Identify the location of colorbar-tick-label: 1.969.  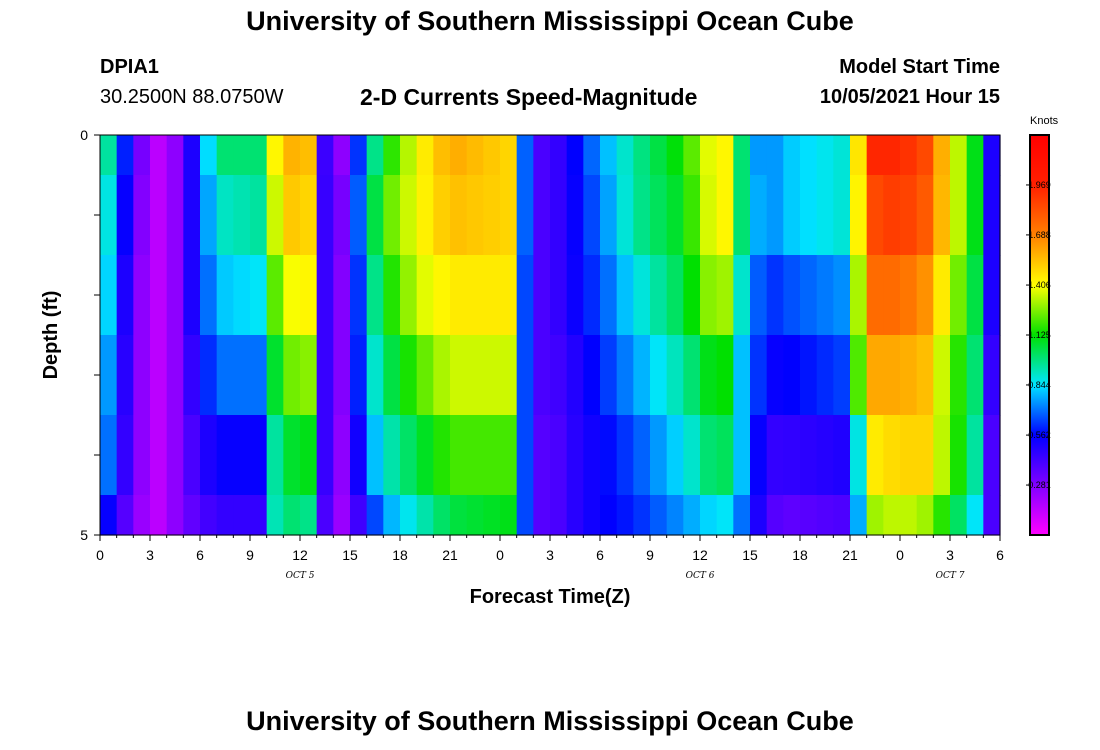
(1039, 185).